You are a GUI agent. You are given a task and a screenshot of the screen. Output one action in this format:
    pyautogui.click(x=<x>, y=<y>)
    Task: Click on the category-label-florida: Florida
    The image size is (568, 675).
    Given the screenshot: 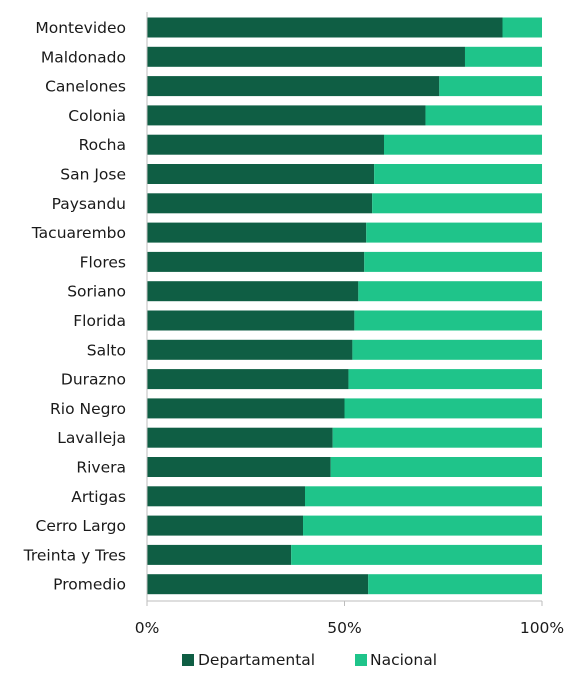 What is the action you would take?
    pyautogui.click(x=99, y=321)
    